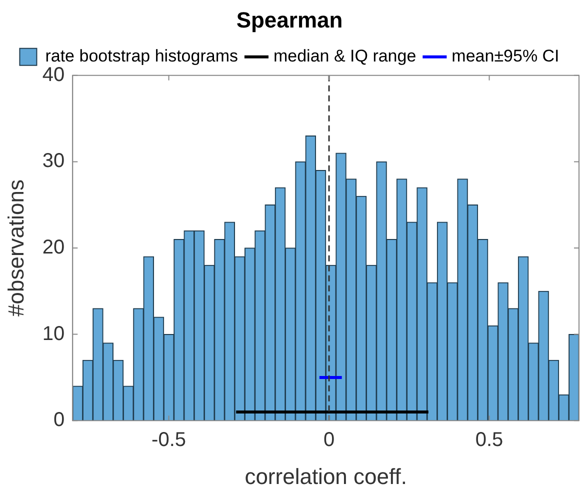  Describe the element at coordinates (141, 56) in the screenshot. I see `legend-label: rate bootstrap histograms` at that location.